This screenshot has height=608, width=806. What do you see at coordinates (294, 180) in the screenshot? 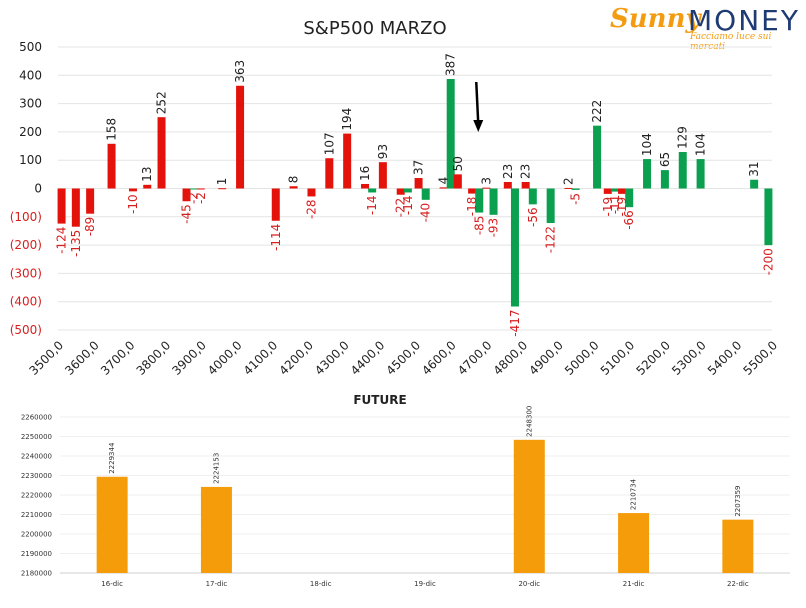
I see `bar-data-label: 8` at bounding box center [294, 180].